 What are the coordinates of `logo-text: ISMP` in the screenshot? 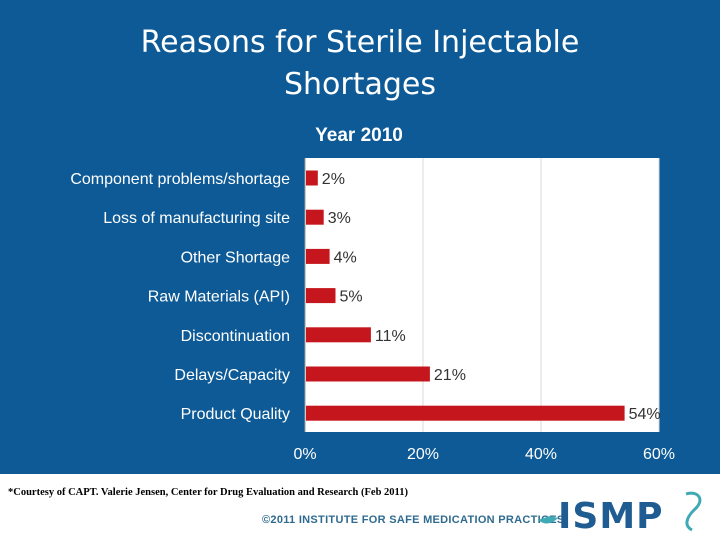 It's located at (611, 515).